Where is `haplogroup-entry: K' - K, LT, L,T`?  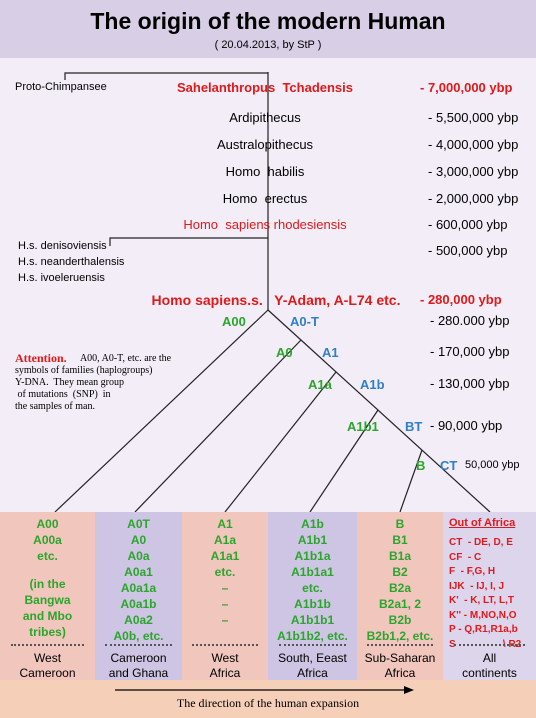 haplogroup-entry: K' - K, LT, L,T is located at coordinates (481, 600).